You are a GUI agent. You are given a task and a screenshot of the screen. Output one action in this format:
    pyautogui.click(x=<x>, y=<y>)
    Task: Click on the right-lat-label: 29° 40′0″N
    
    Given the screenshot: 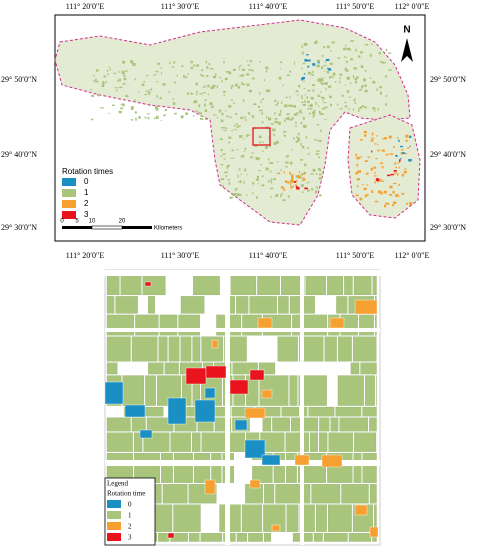 What is the action you would take?
    pyautogui.click(x=448, y=154)
    